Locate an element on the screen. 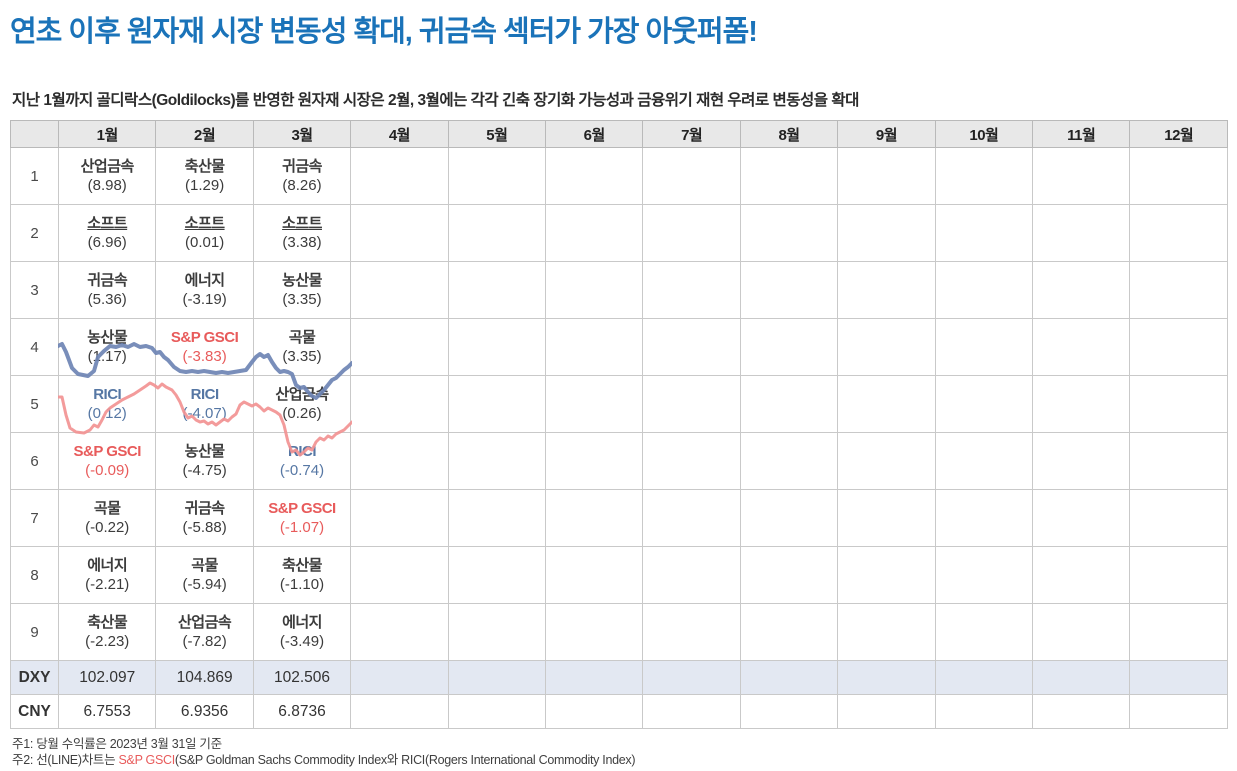 This screenshot has width=1237, height=771. table-row: 4 농산물 (1.17) S&P GSCI (-3.83) 곡물 (3.35) is located at coordinates (619, 347).